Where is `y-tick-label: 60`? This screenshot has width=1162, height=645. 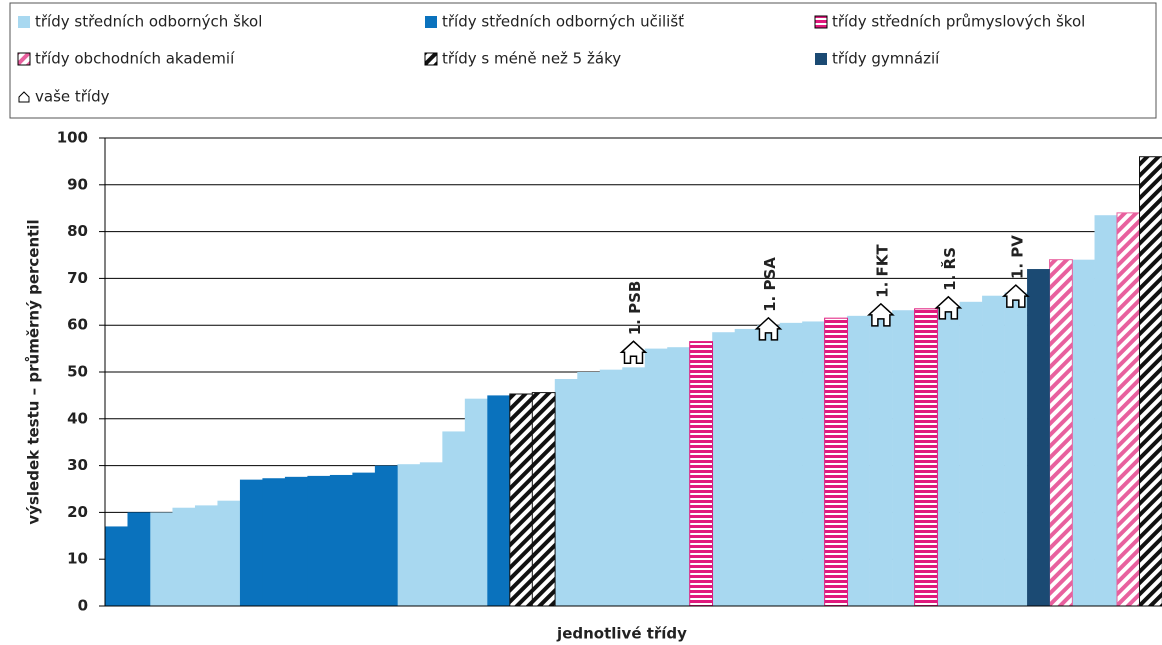 y-tick-label: 60 is located at coordinates (77, 325).